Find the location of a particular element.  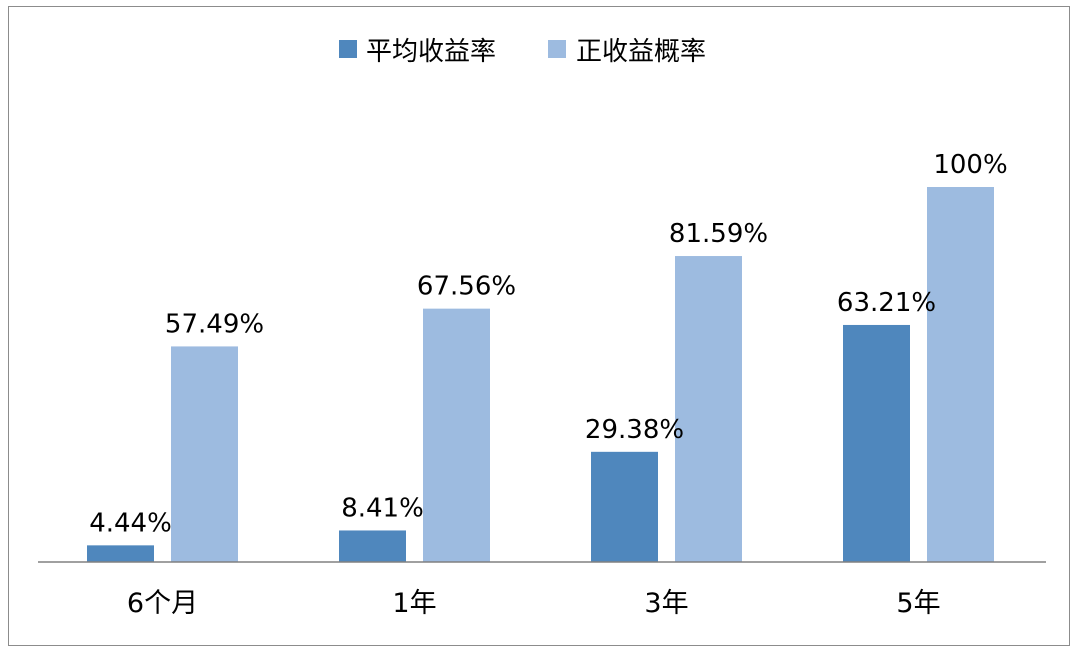

data-label-avg-return-2: 29.38% is located at coordinates (634, 430).